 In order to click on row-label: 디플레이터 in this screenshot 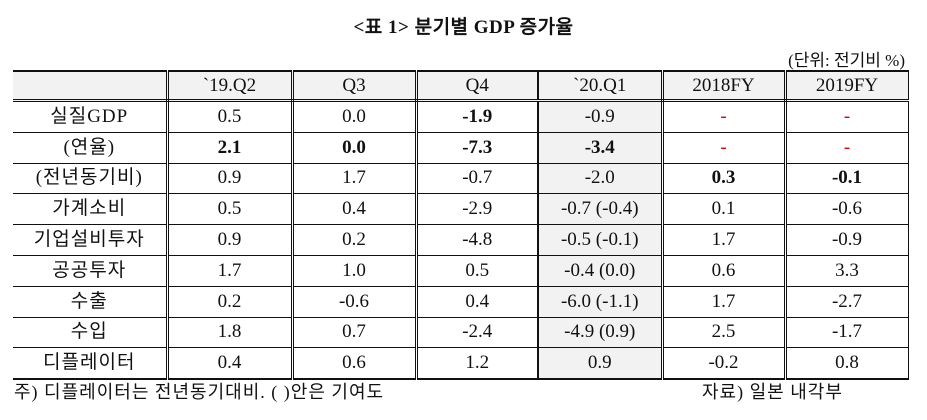, I will do `click(91, 364)`.